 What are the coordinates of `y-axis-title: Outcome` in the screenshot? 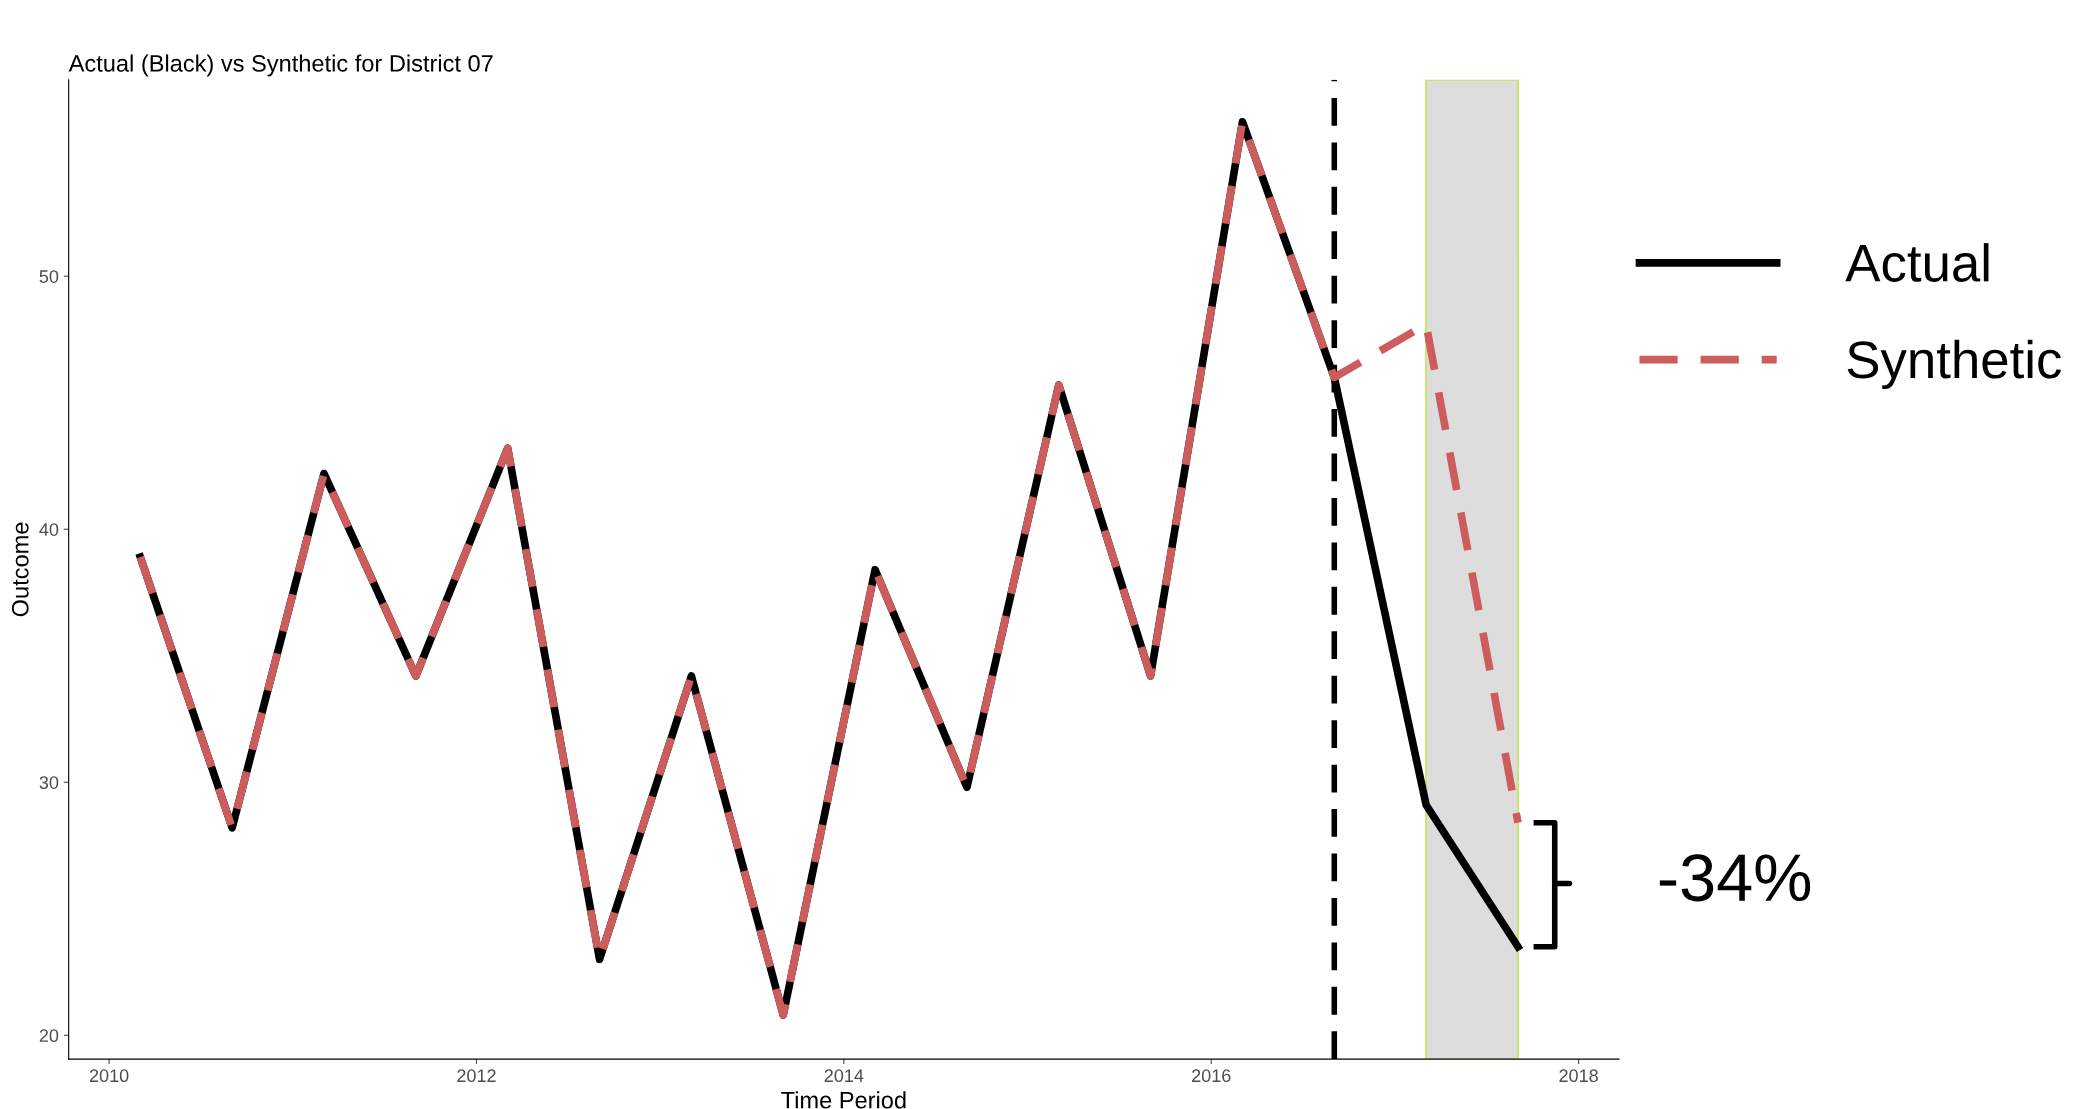 It's located at (20, 569).